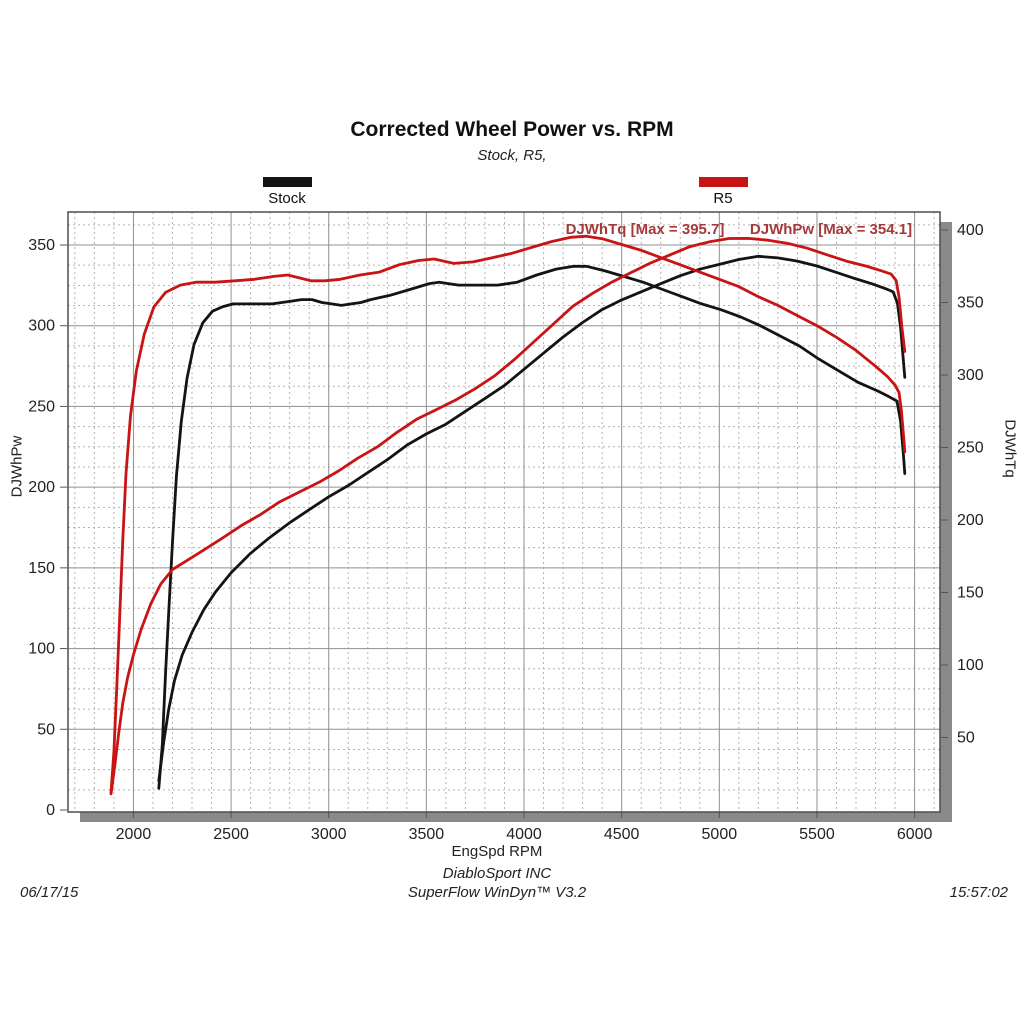  Describe the element at coordinates (41, 568) in the screenshot. I see `left-tick-label: 150` at that location.